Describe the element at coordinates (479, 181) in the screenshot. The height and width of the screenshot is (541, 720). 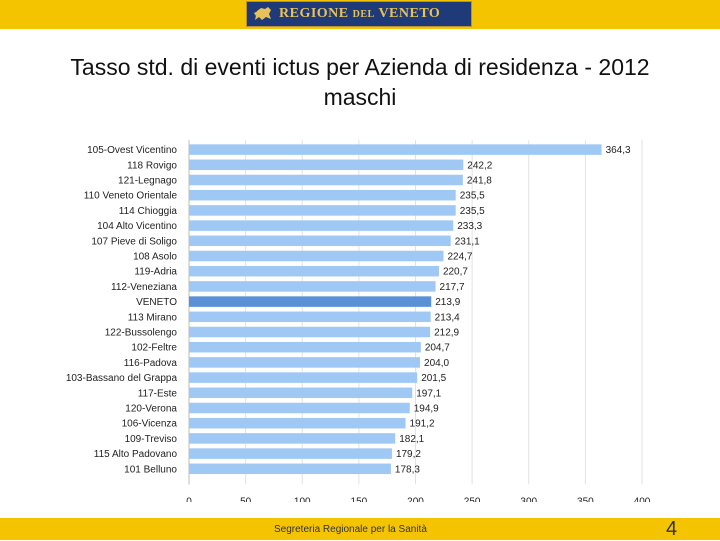
I see `data-label: 241,8` at that location.